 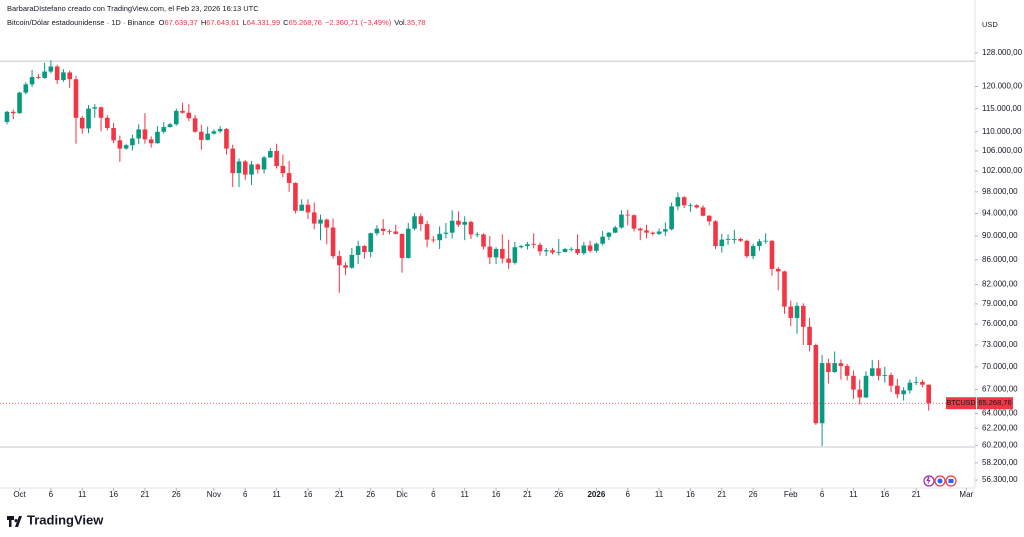 I want to click on y-tick-label: 106.000,00, so click(x=1002, y=150).